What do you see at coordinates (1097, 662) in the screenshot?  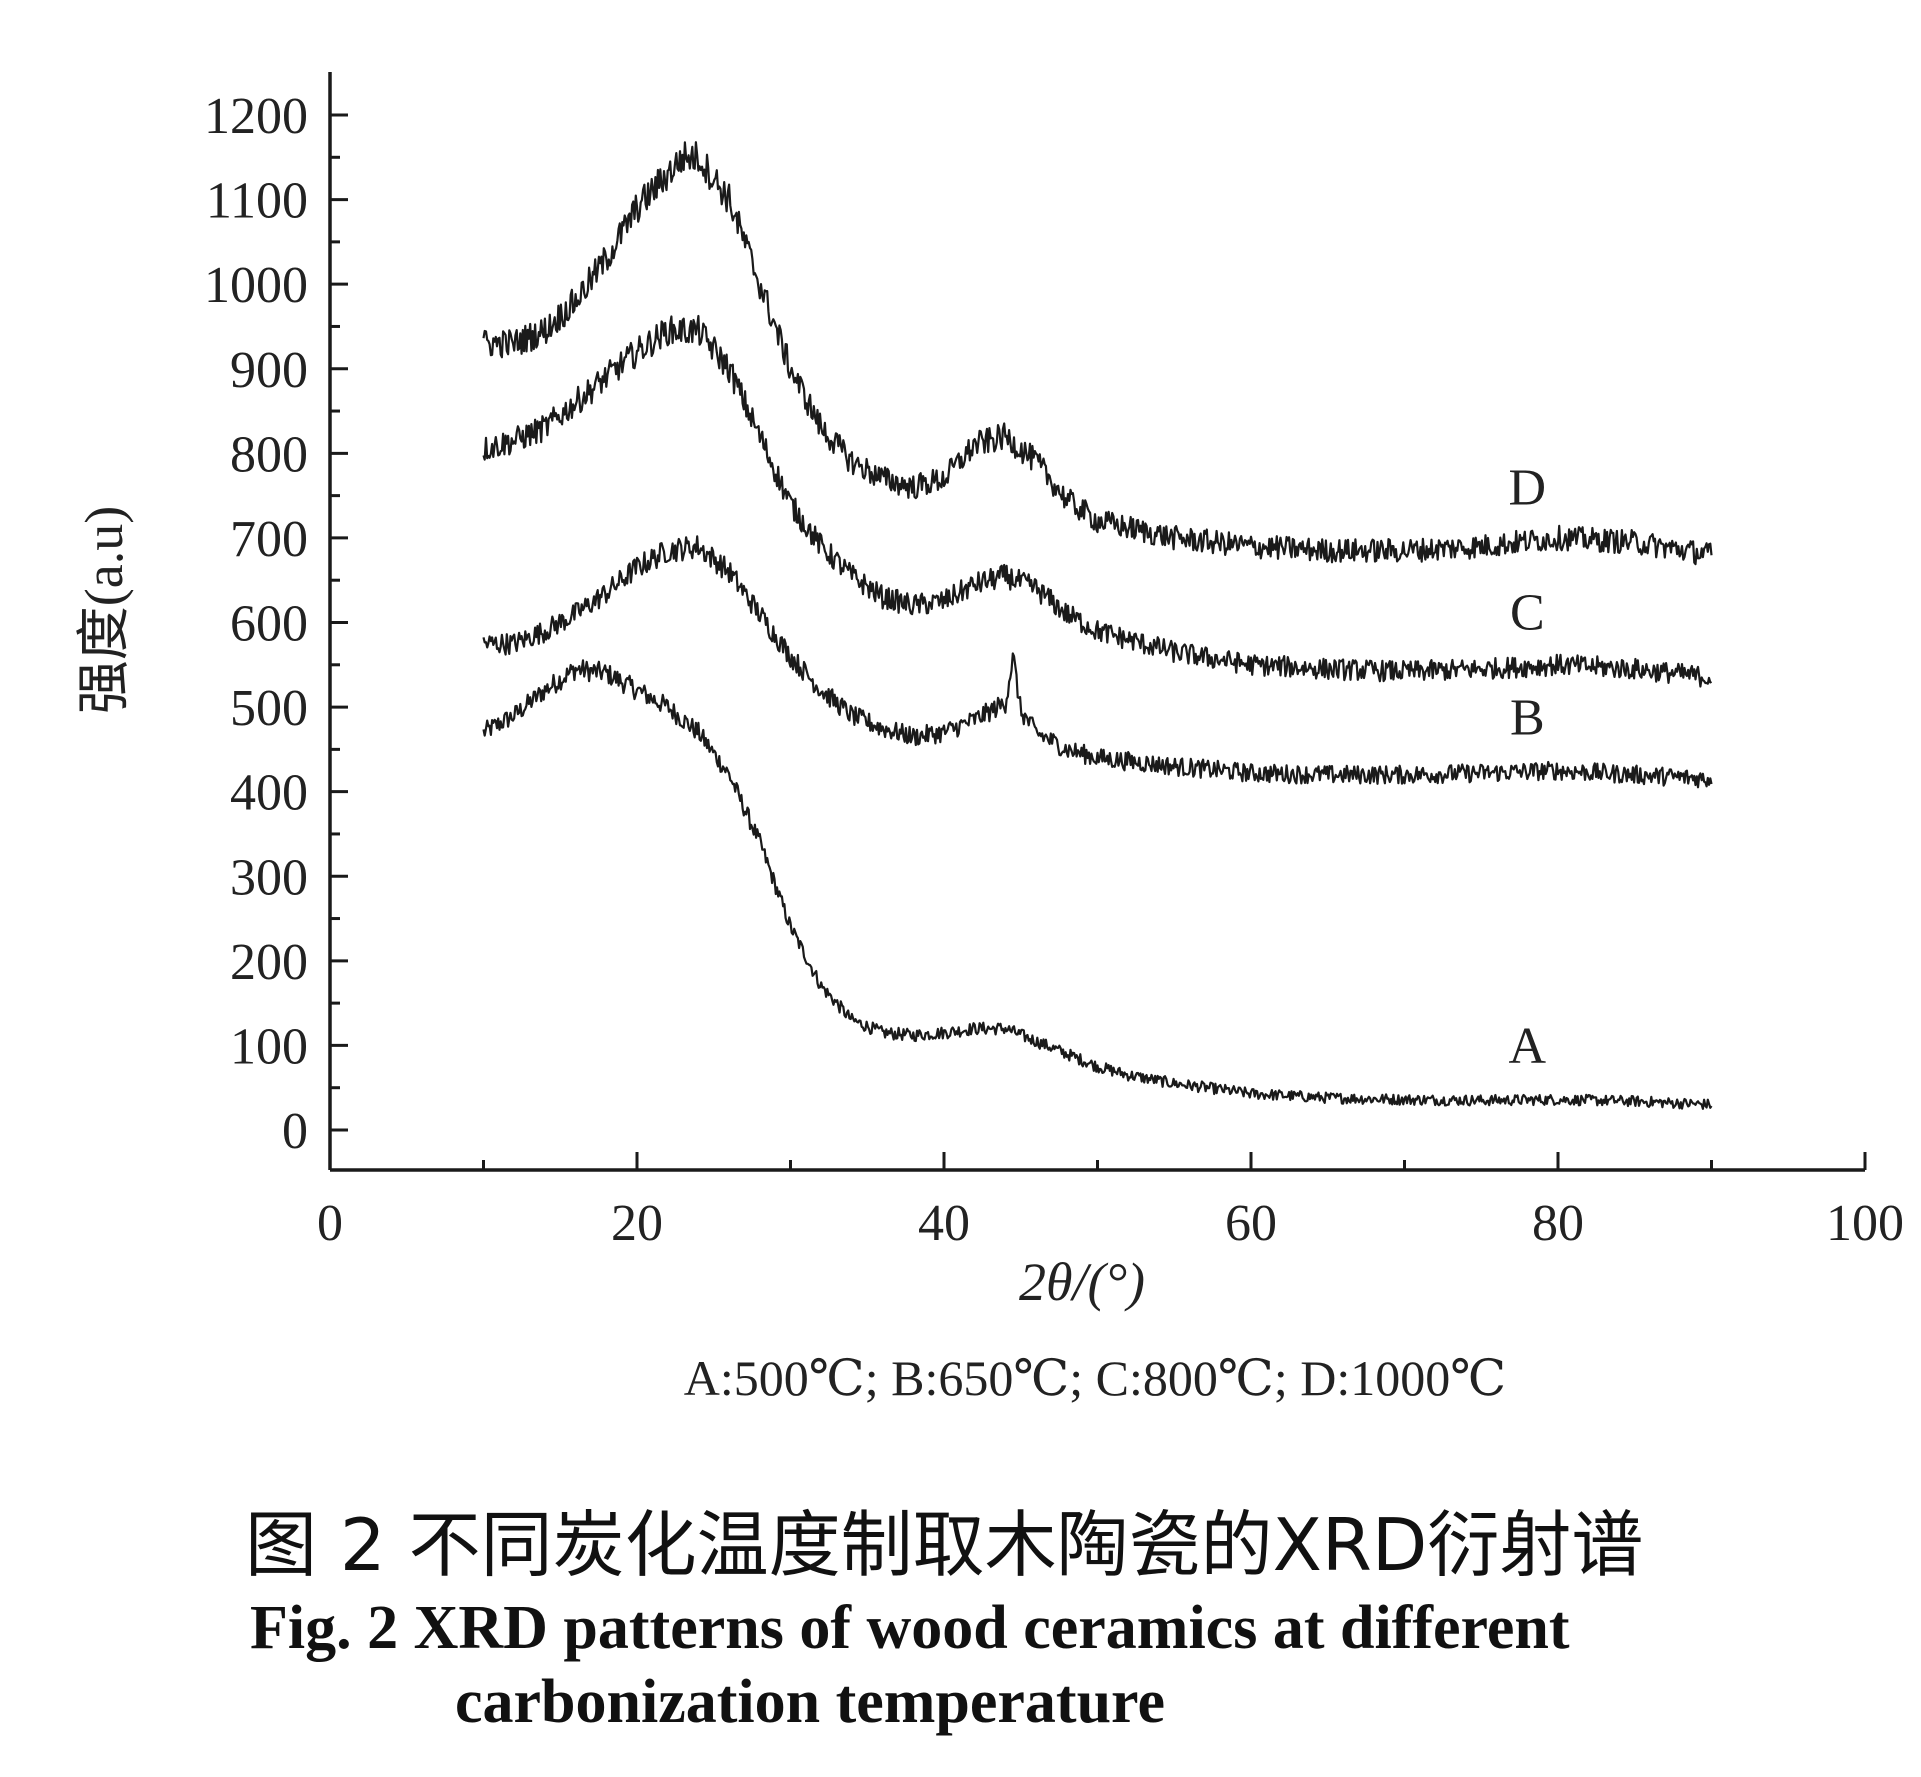 I see `series-line-B` at bounding box center [1097, 662].